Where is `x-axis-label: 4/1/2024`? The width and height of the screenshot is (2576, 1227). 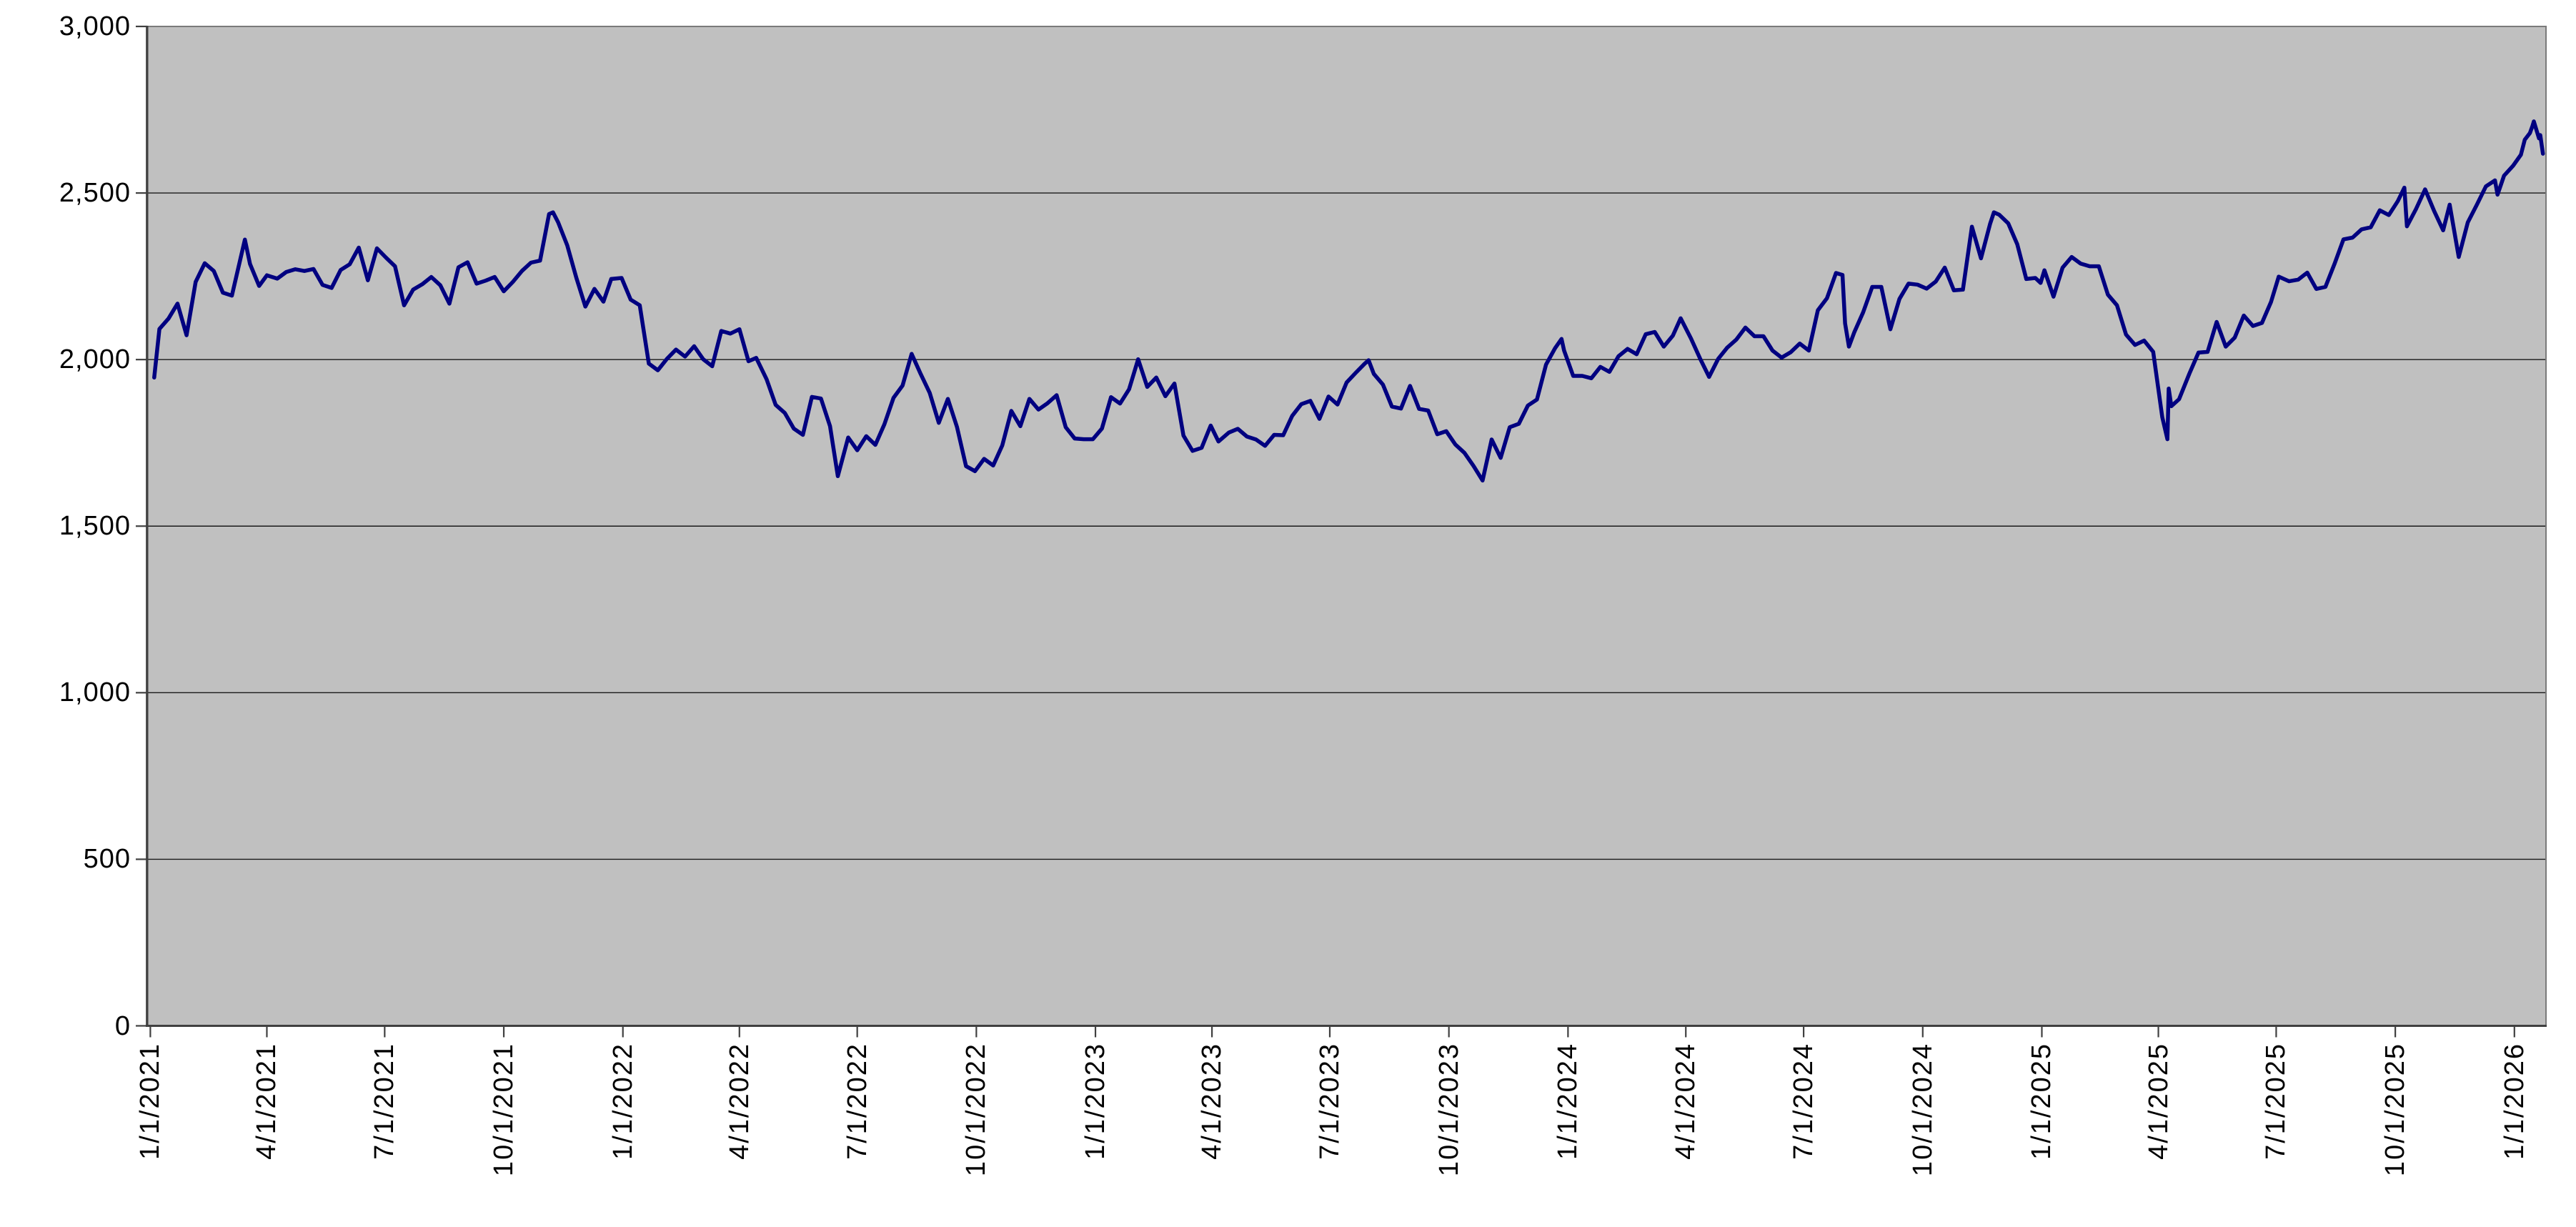 x-axis-label: 4/1/2024 is located at coordinates (1686, 1101).